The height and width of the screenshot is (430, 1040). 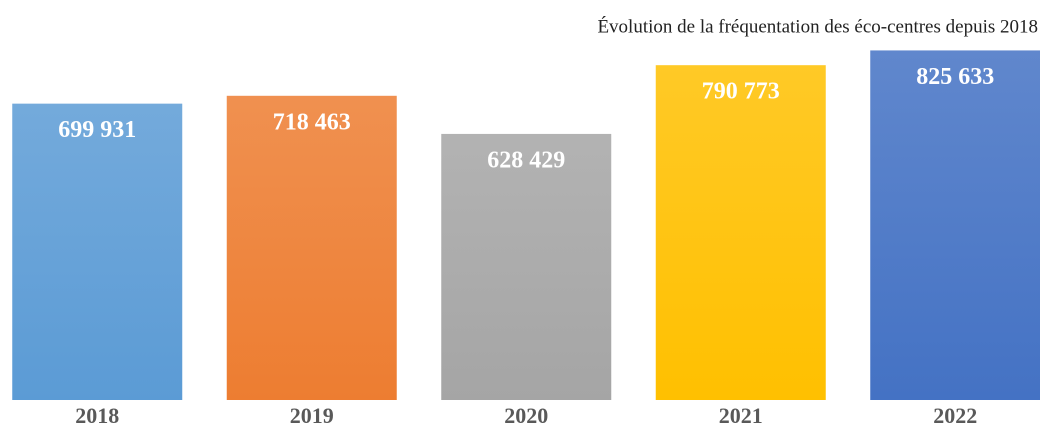 What do you see at coordinates (955, 77) in the screenshot?
I see `value-label: 825 633` at bounding box center [955, 77].